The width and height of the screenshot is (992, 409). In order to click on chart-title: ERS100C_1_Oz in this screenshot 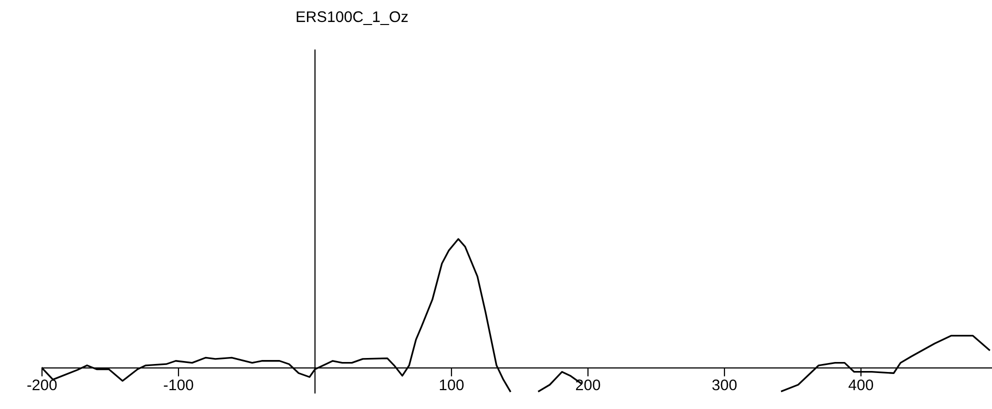, I will do `click(352, 18)`.